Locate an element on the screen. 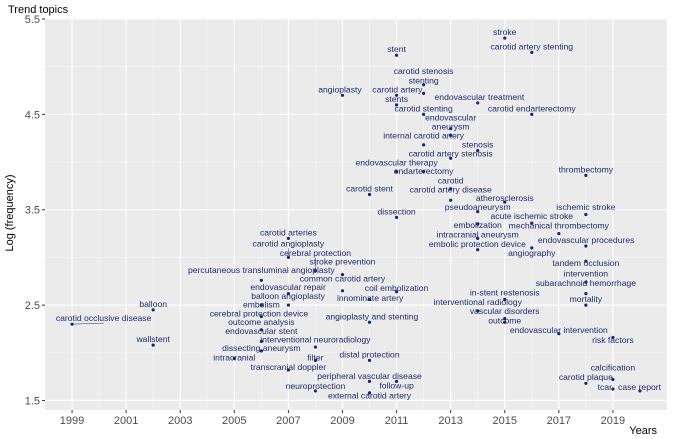  topic-label: coil embolization is located at coordinates (397, 288).